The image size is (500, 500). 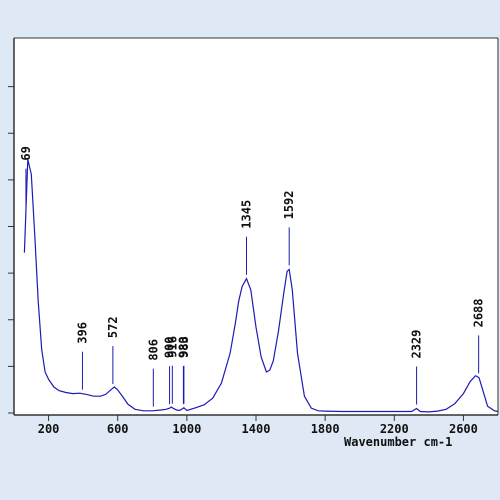 I want to click on x-tick-label-3: 1400, so click(x=256, y=429).